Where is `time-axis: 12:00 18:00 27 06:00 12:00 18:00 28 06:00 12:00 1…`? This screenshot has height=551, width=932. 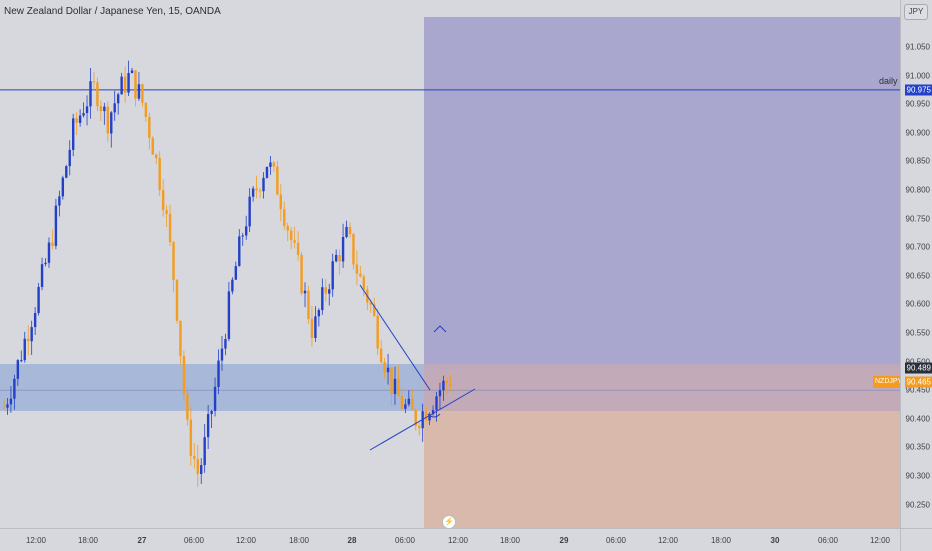
time-axis: 12:00 18:00 27 06:00 12:00 18:00 28 06:00 12:00 1… is located at coordinates (450, 539).